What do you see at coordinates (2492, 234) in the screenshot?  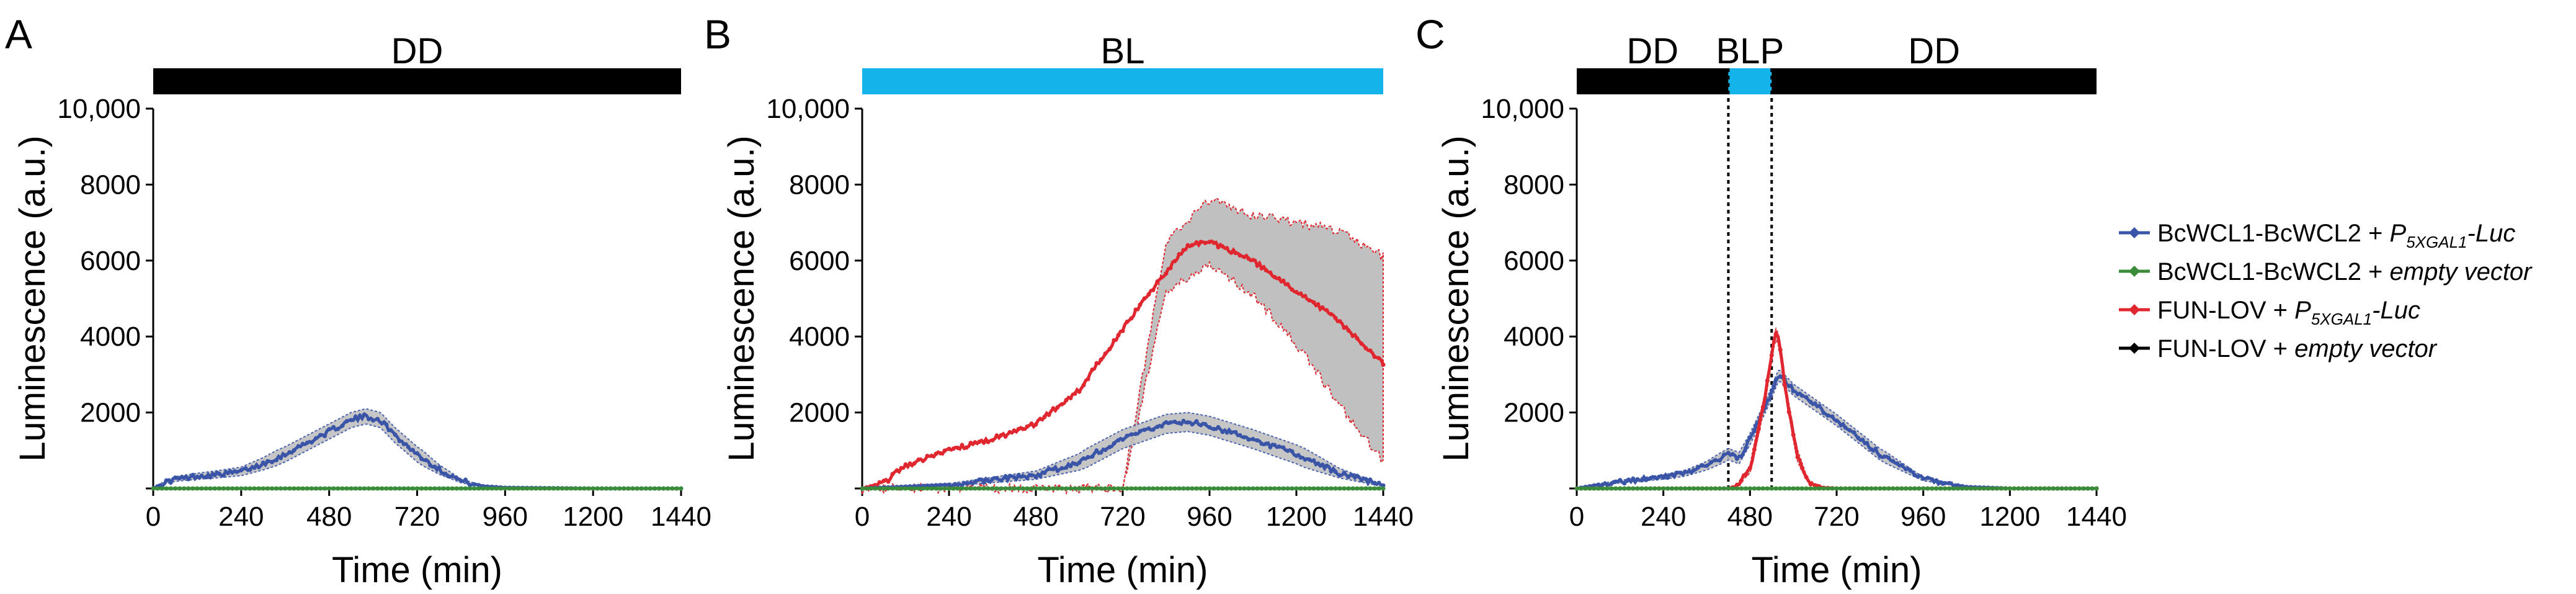 I see `legend-suffix: -Luc` at bounding box center [2492, 234].